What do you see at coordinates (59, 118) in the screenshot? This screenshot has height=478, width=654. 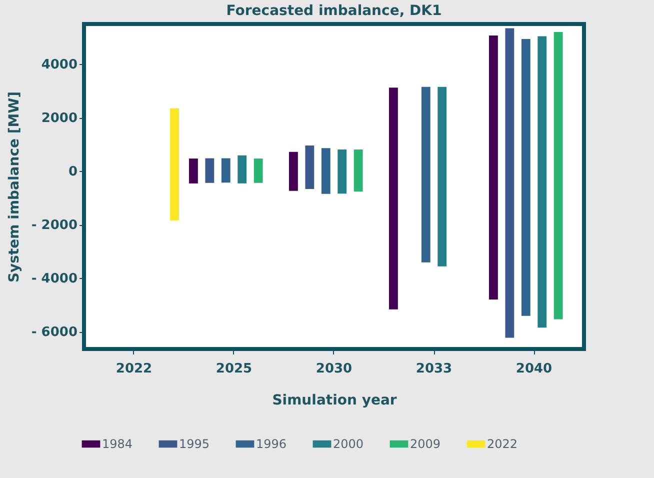 I see `y-tick-label: 2000` at bounding box center [59, 118].